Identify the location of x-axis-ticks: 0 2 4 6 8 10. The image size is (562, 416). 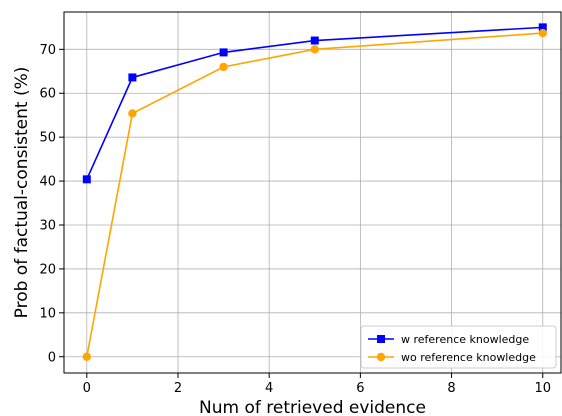
(317, 384).